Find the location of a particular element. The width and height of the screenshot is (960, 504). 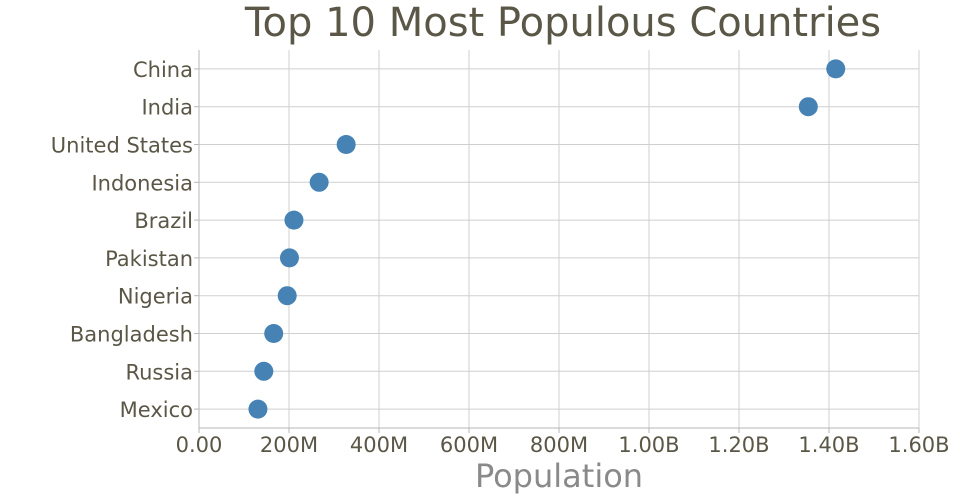

x-tick-label: 1.00B is located at coordinates (648, 445).